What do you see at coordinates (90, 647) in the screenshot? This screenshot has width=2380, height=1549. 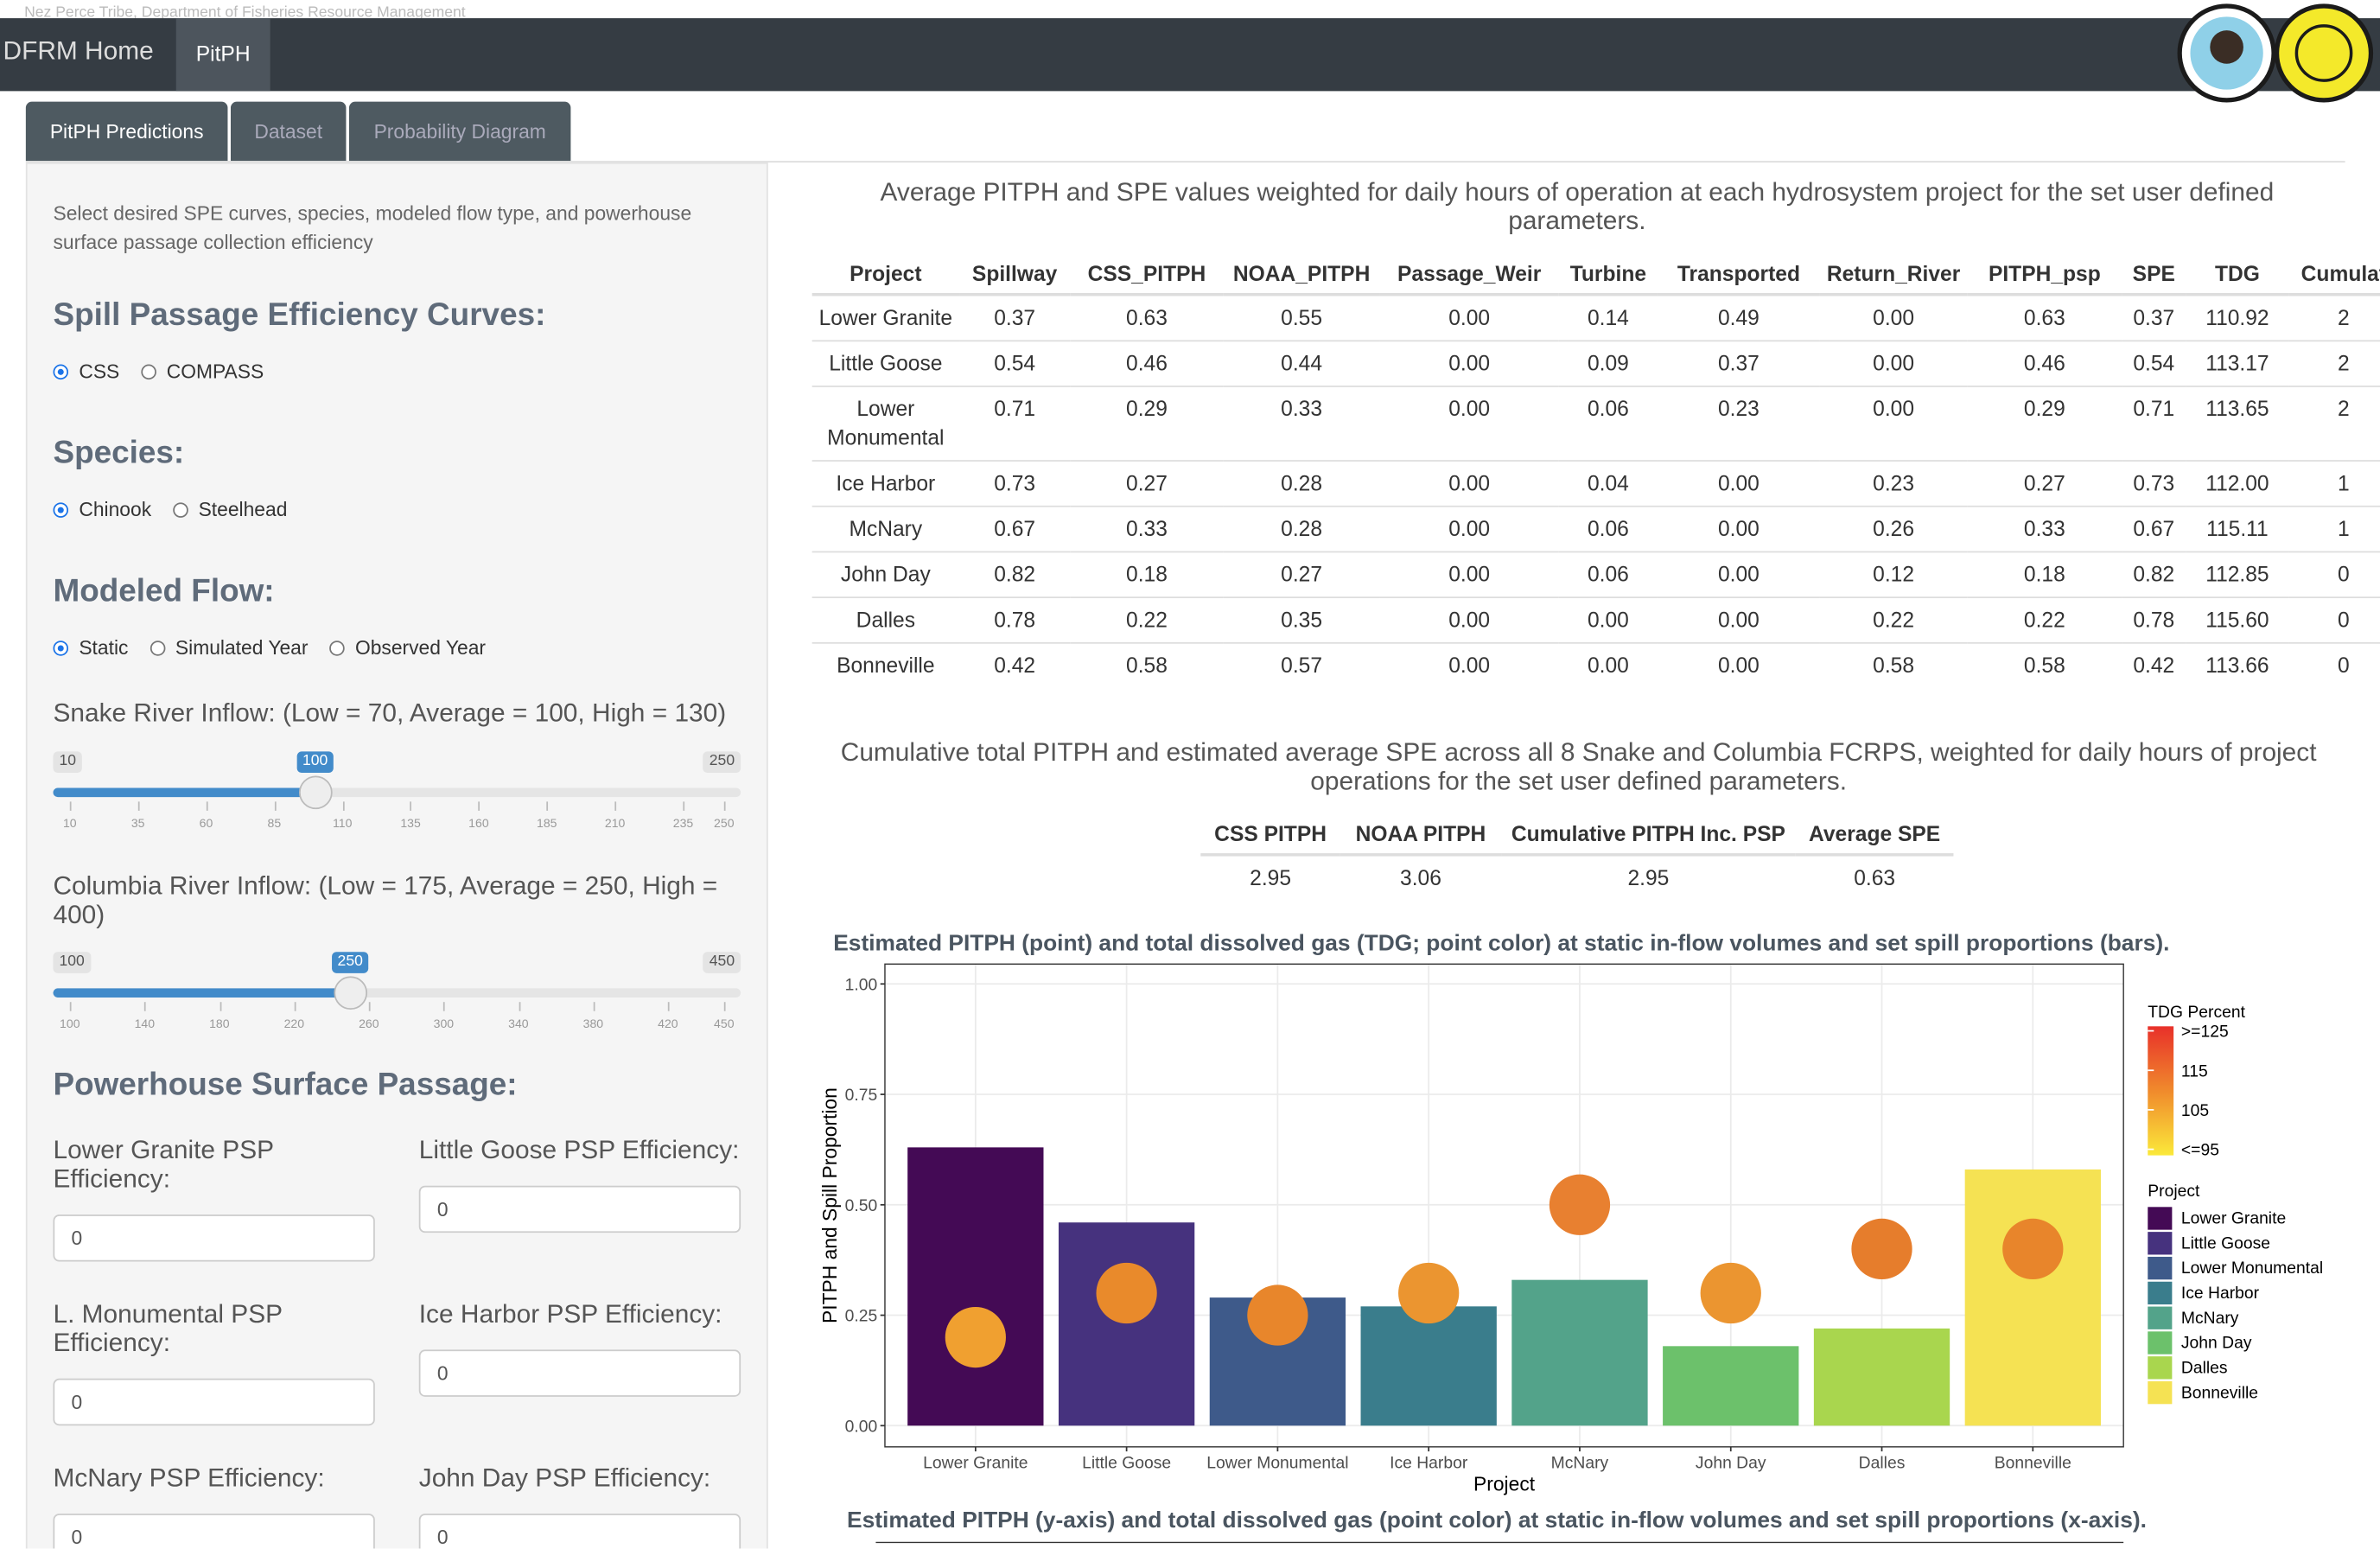 I see `radio-option: Static` at bounding box center [90, 647].